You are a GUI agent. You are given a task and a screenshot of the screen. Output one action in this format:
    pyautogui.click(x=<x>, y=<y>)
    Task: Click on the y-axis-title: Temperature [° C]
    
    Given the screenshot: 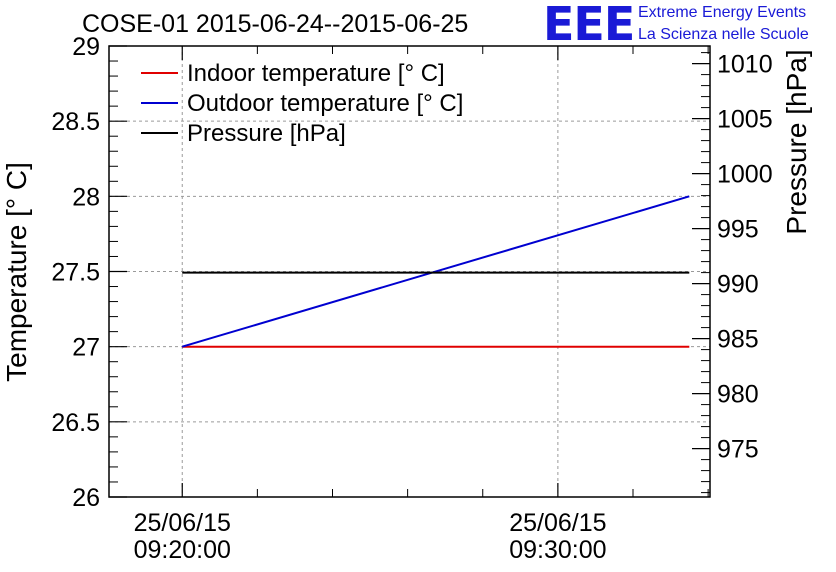 What is the action you would take?
    pyautogui.click(x=16, y=272)
    